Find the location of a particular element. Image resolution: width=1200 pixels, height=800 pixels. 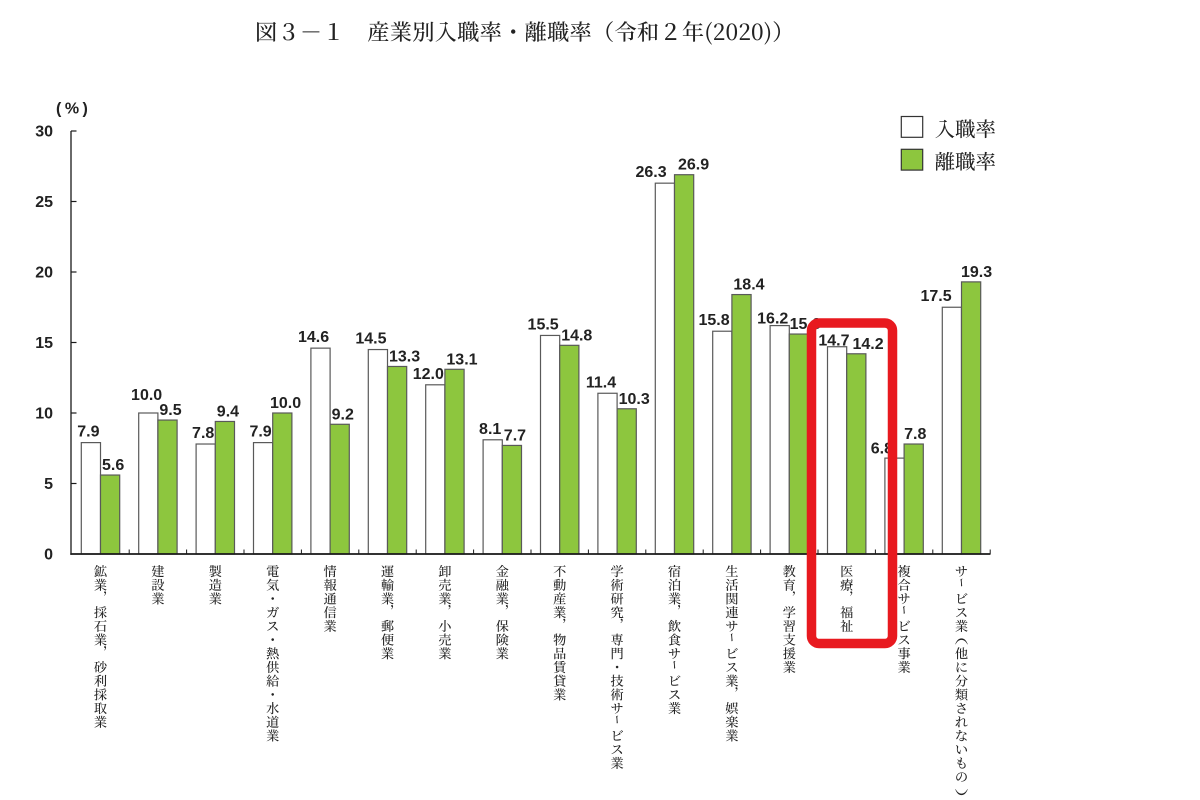

svg-text: 26.9 is located at coordinates (693, 165).